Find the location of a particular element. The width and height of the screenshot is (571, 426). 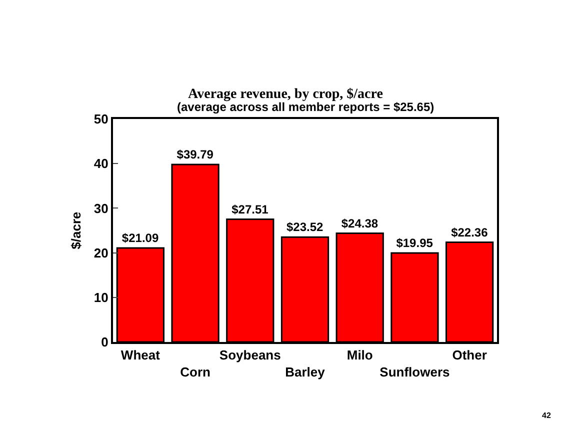

y-tick-label: 30 is located at coordinates (101, 208).